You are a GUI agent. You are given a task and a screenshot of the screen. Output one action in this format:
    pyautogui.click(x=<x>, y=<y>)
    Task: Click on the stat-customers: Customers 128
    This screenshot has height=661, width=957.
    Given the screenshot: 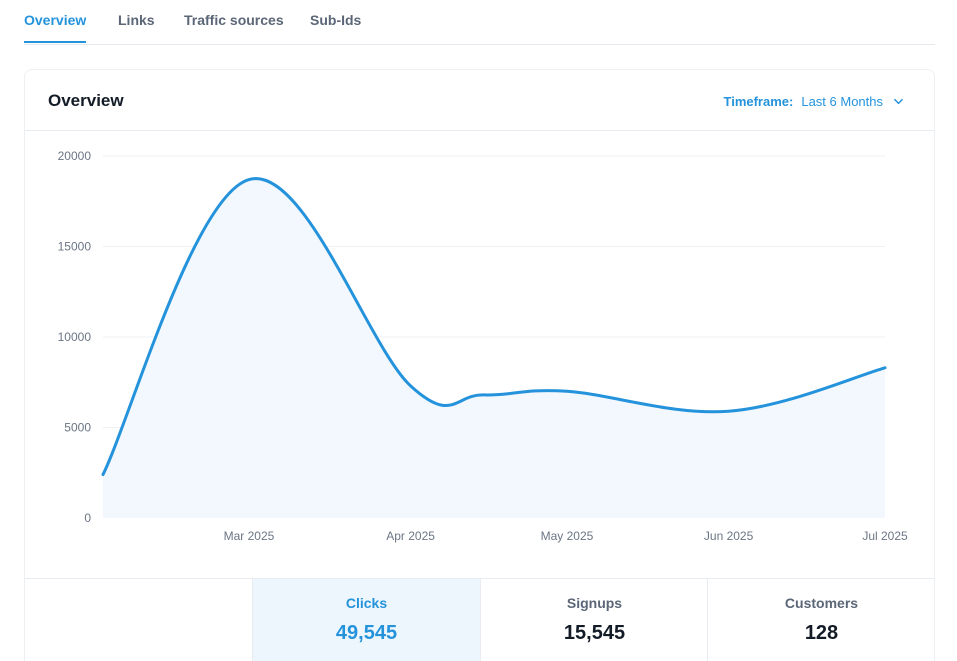 What is the action you would take?
    pyautogui.click(x=820, y=620)
    